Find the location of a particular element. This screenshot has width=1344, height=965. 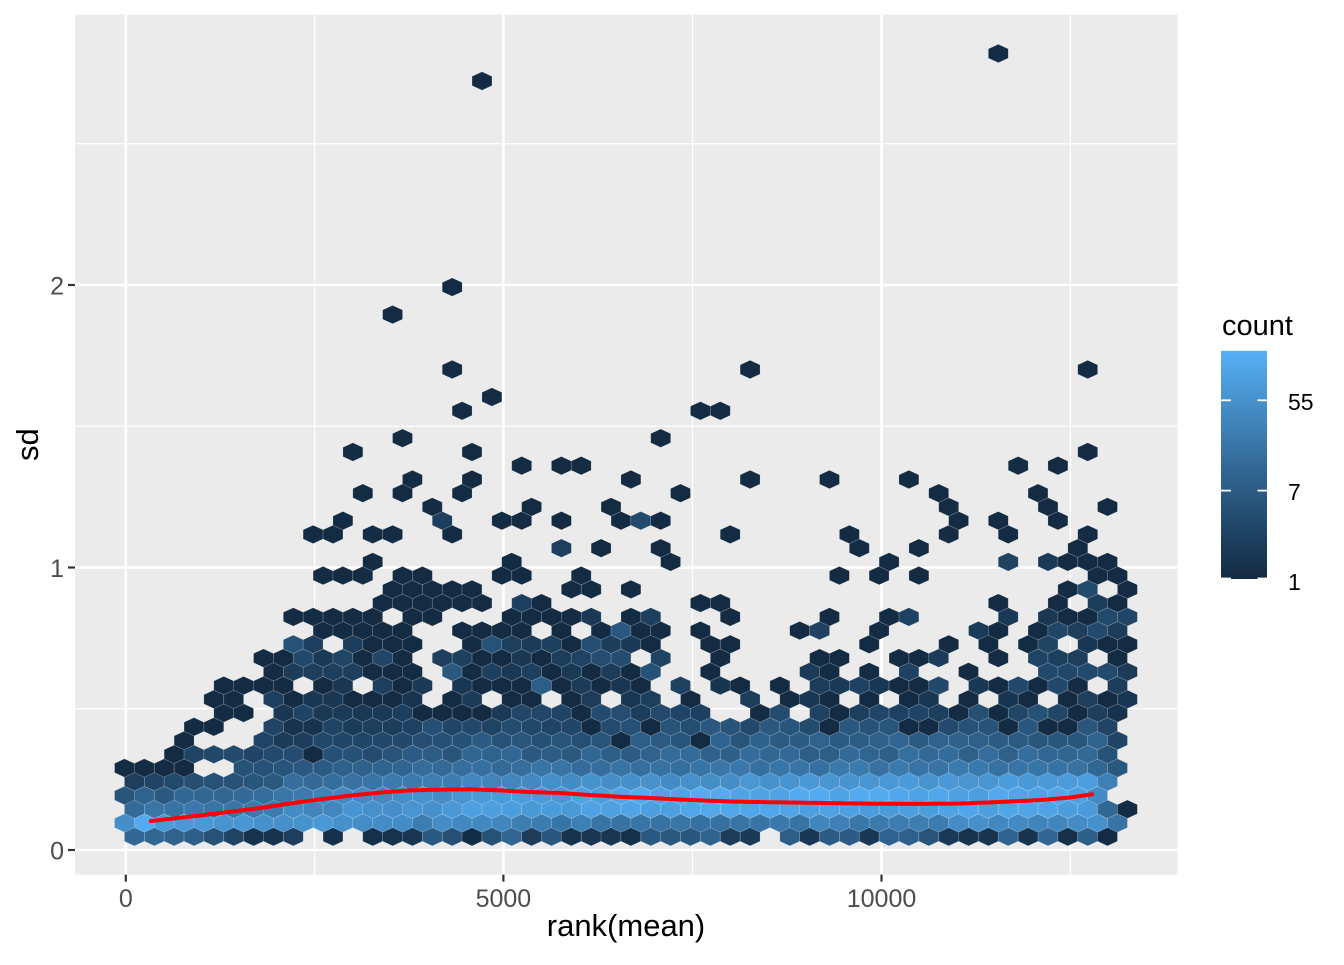

svg-text: 2 is located at coordinates (57, 287).